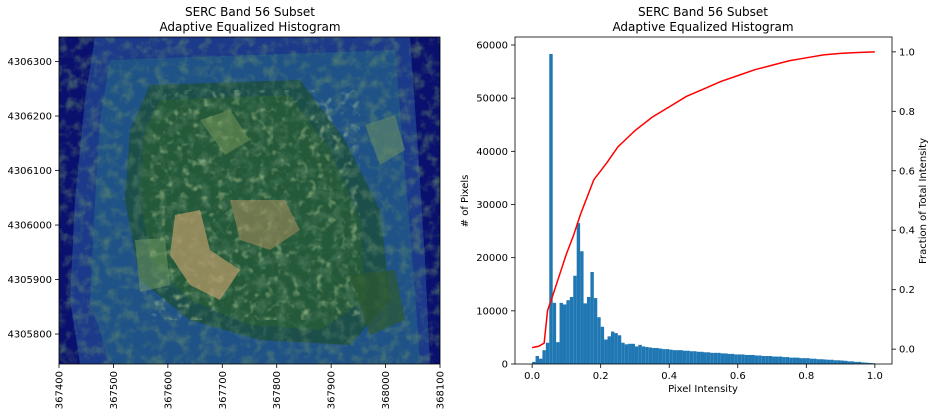 This screenshot has height=416, width=940. Describe the element at coordinates (907, 171) in the screenshot. I see `y2-tick-label: 0.6` at that location.